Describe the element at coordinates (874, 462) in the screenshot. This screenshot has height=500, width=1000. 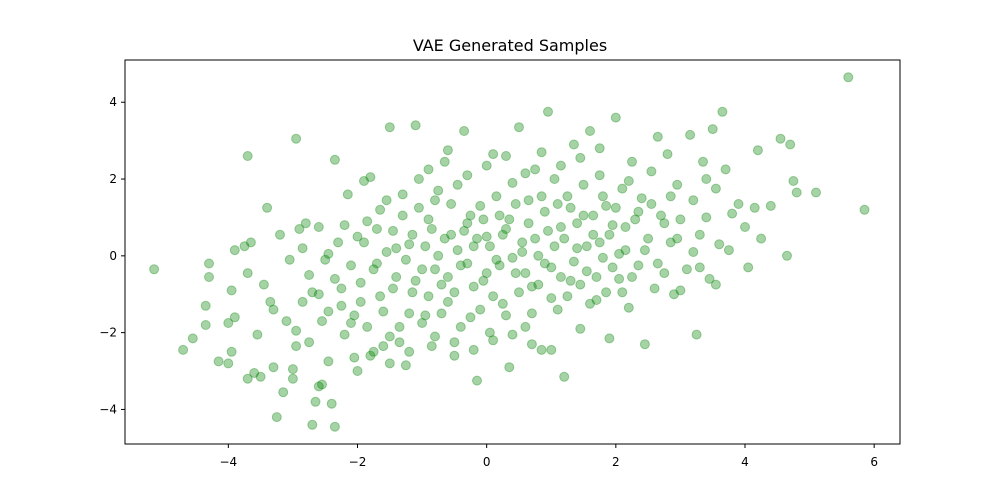
I see `x-tick-label: 6` at that location.